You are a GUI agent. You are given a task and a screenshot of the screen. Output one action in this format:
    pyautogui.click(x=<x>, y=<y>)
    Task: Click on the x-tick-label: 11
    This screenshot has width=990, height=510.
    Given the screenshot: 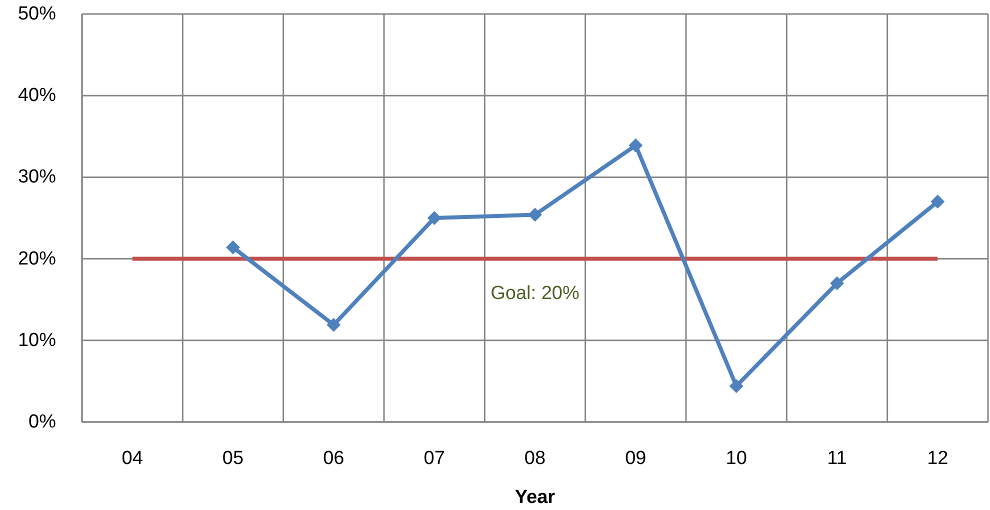 What is the action you would take?
    pyautogui.click(x=837, y=458)
    